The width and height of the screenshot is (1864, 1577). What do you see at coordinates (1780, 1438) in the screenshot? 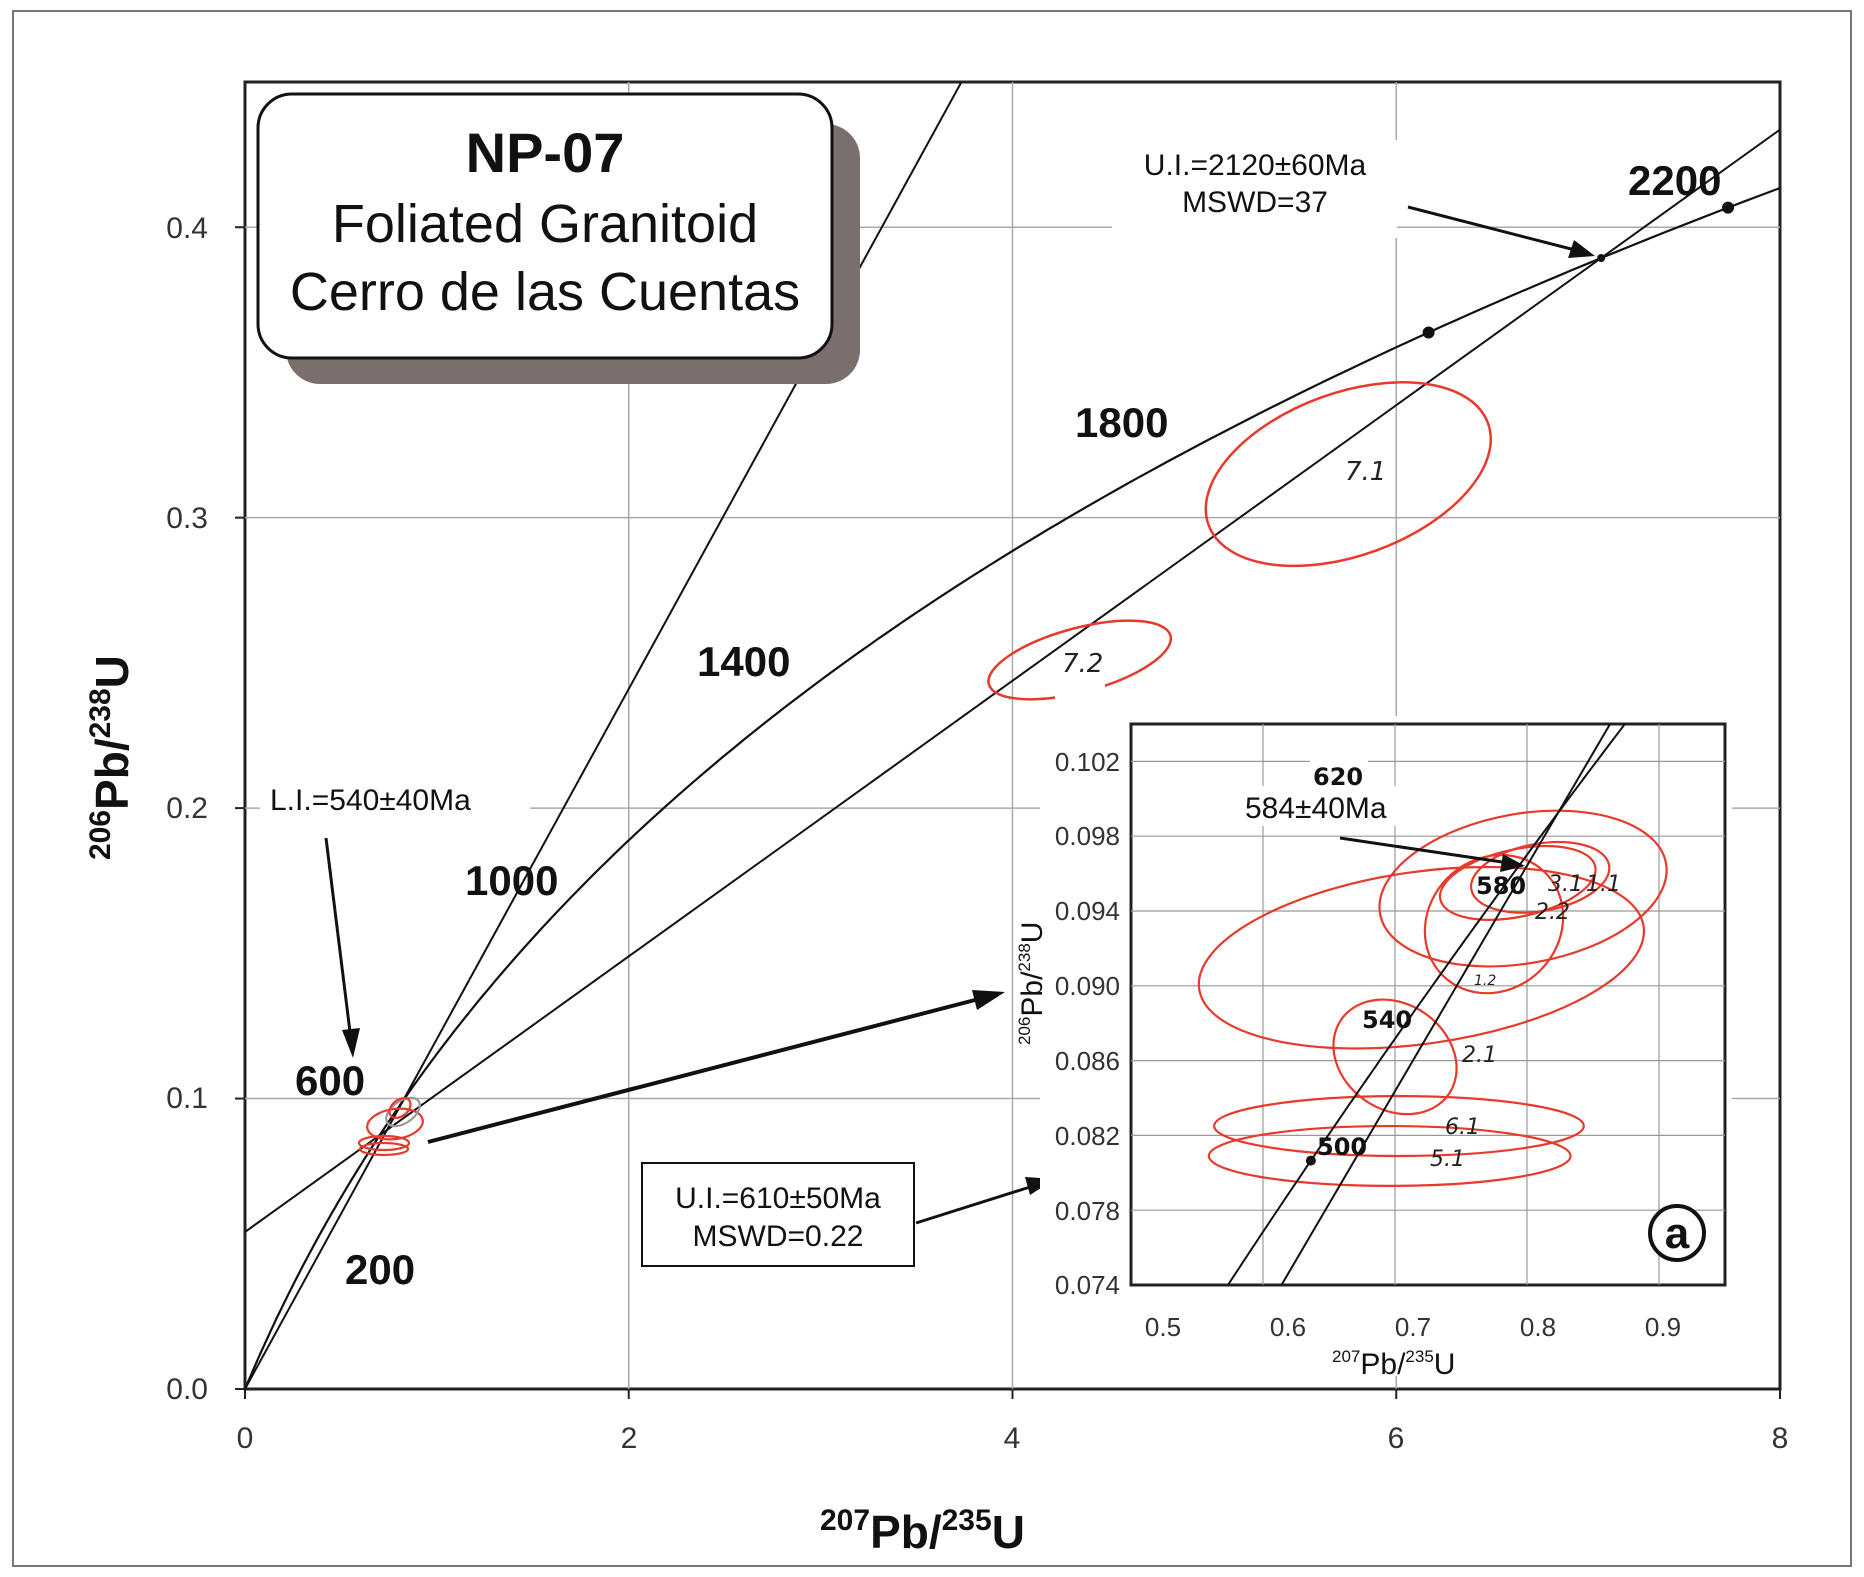
I see `x-tick-label: 8` at bounding box center [1780, 1438].